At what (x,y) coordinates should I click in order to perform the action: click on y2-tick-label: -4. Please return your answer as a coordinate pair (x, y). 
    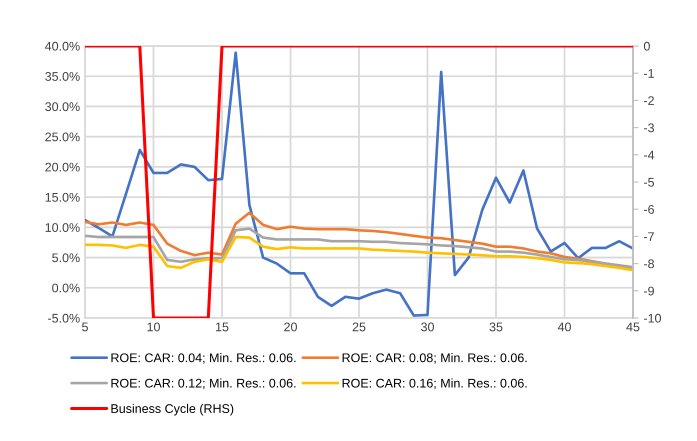
    Looking at the image, I should click on (649, 155).